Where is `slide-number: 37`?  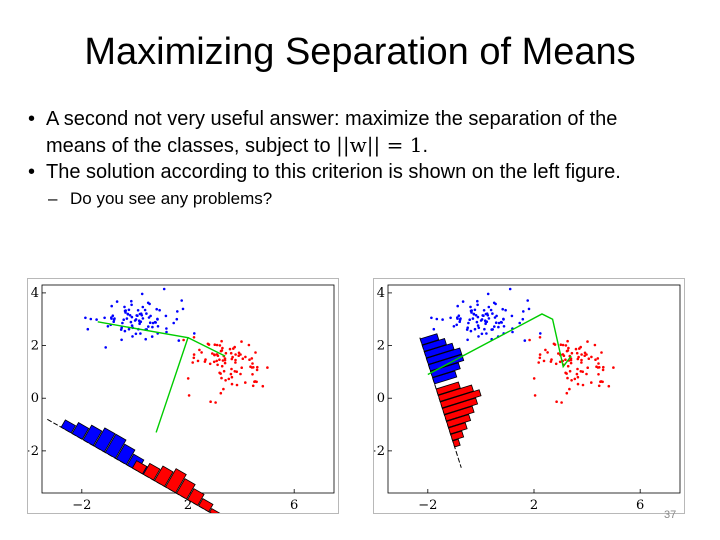
slide-number: 37 is located at coordinates (670, 515).